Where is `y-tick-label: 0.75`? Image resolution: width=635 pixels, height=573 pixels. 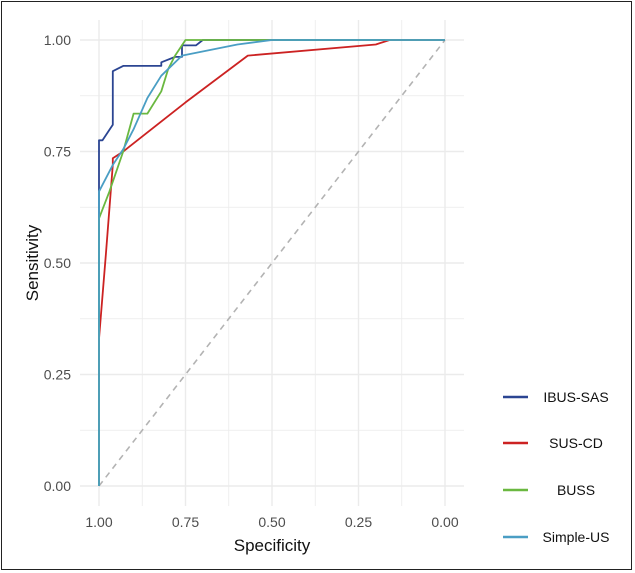
y-tick-label: 0.75 is located at coordinates (57, 152).